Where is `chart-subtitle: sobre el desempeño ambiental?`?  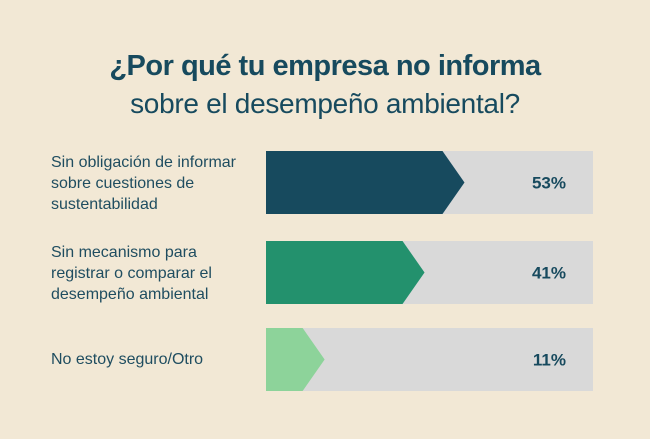
chart-subtitle: sobre el desempeño ambiental? is located at coordinates (325, 103).